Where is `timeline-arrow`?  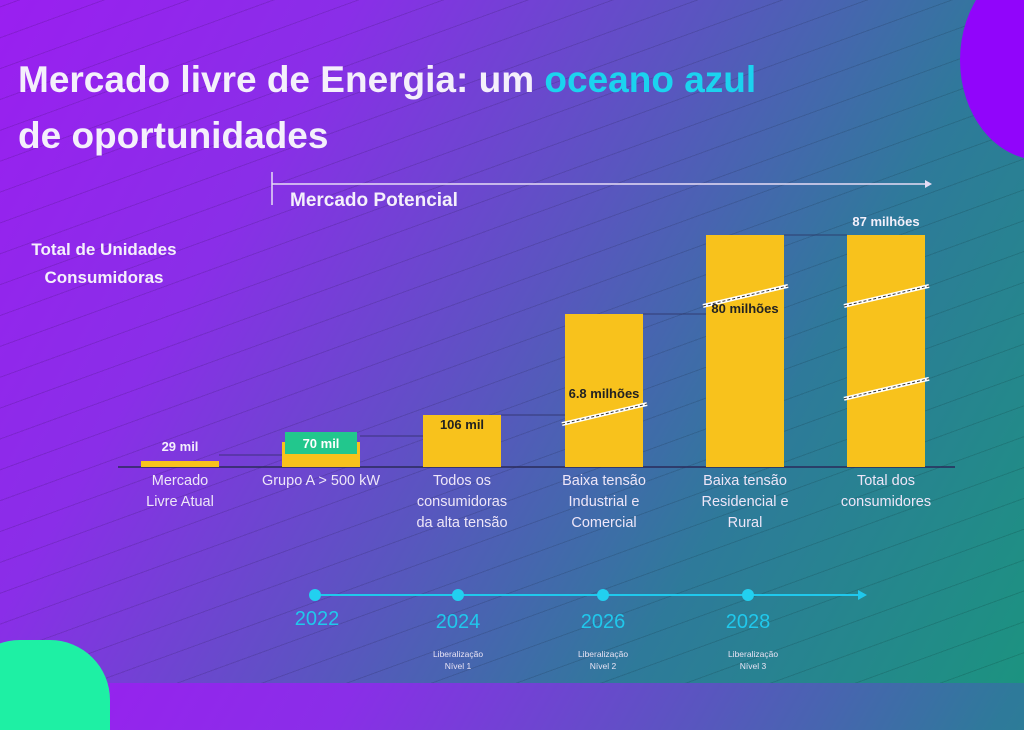
timeline-arrow is located at coordinates (862, 595).